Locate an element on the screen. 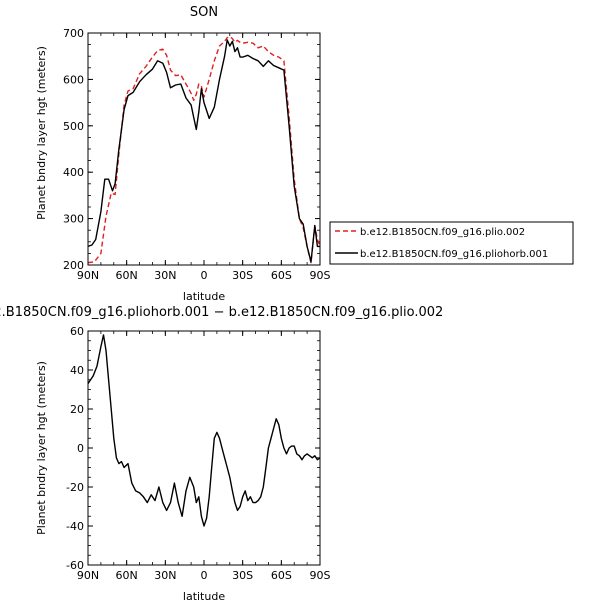  top-x-tick-label: 90S is located at coordinates (320, 275).